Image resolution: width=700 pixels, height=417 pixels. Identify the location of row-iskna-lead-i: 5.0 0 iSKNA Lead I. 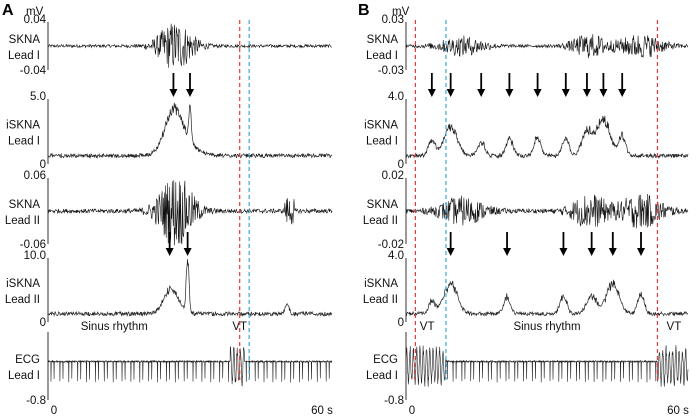
(169, 122).